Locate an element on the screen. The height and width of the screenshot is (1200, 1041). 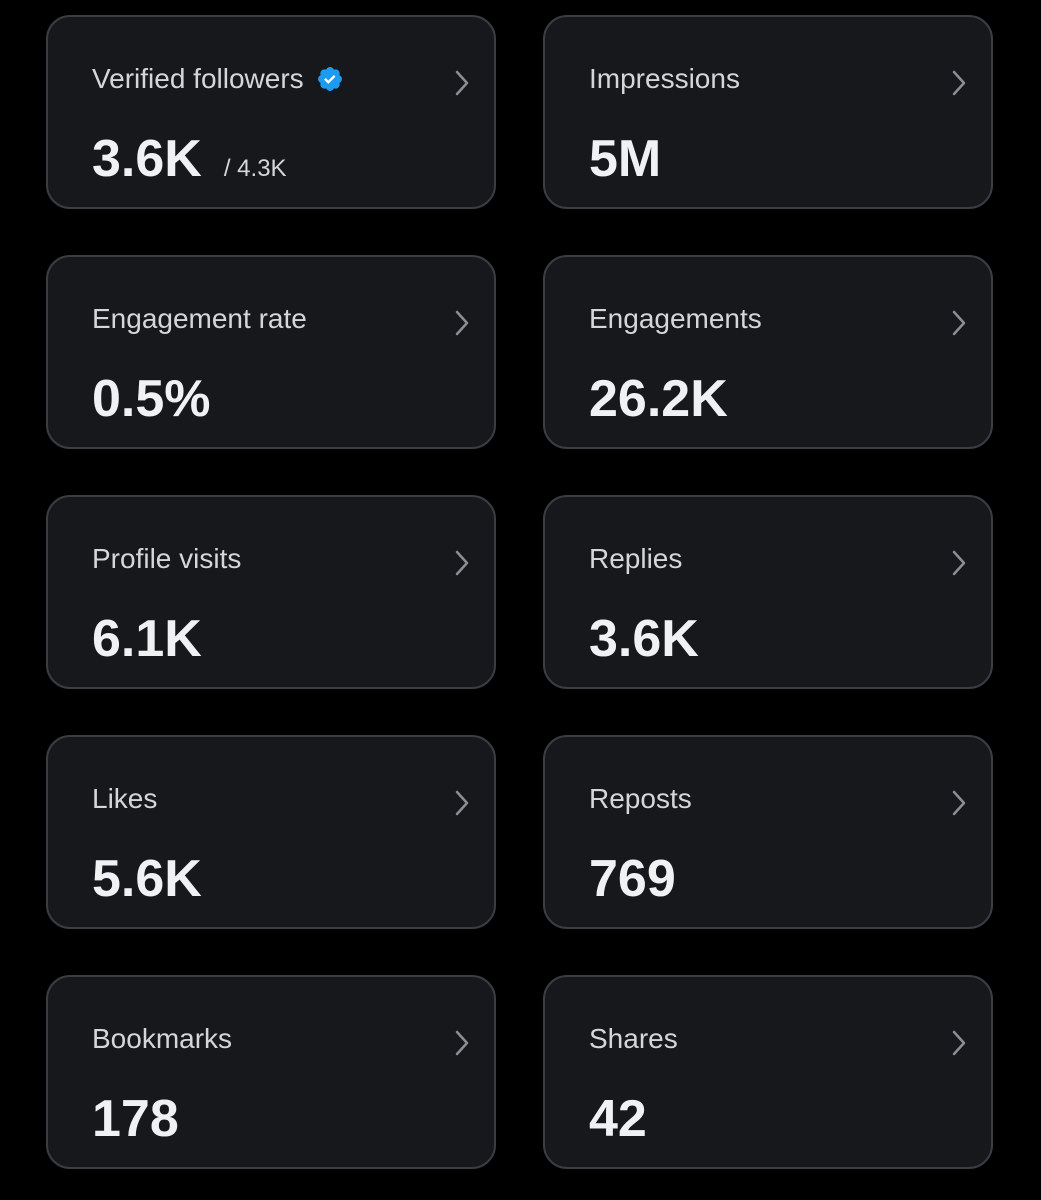
metric-value: 5.6K is located at coordinates (147, 879).